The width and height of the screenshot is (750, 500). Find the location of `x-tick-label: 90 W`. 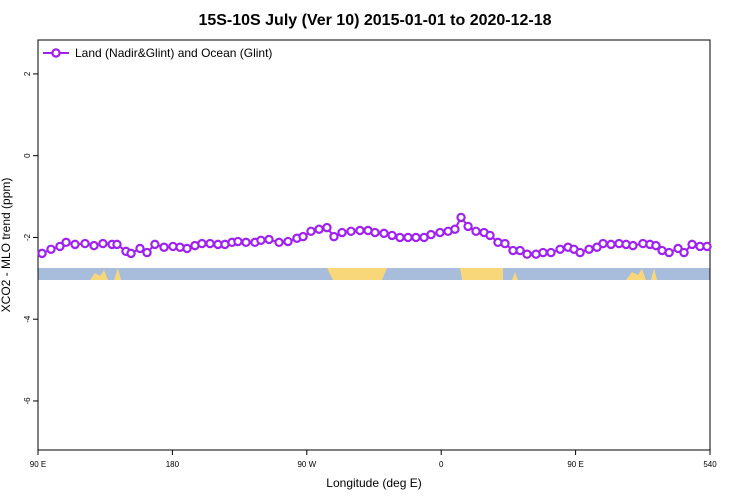

x-tick-label: 90 W is located at coordinates (306, 464).